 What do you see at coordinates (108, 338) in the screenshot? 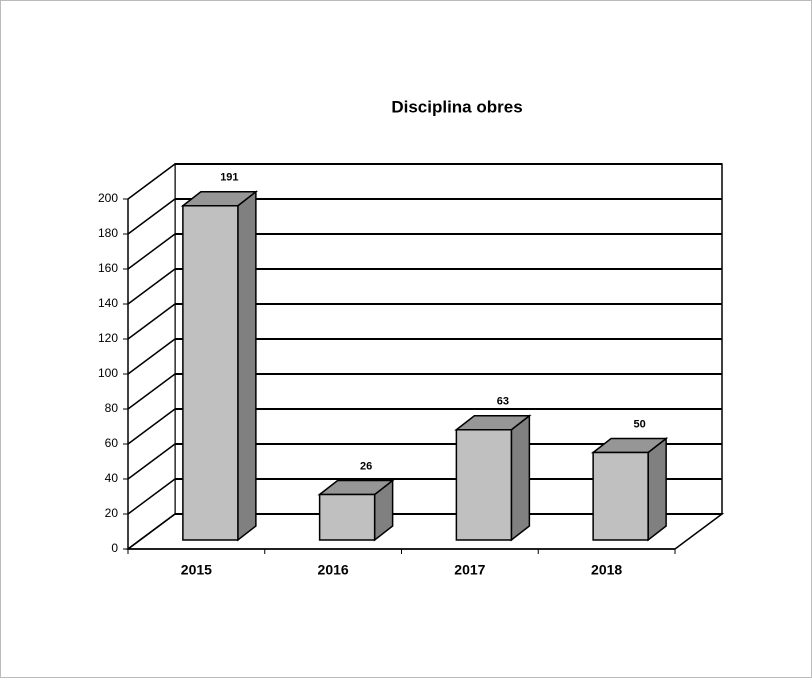
I see `y-tick-label: 120` at bounding box center [108, 338].